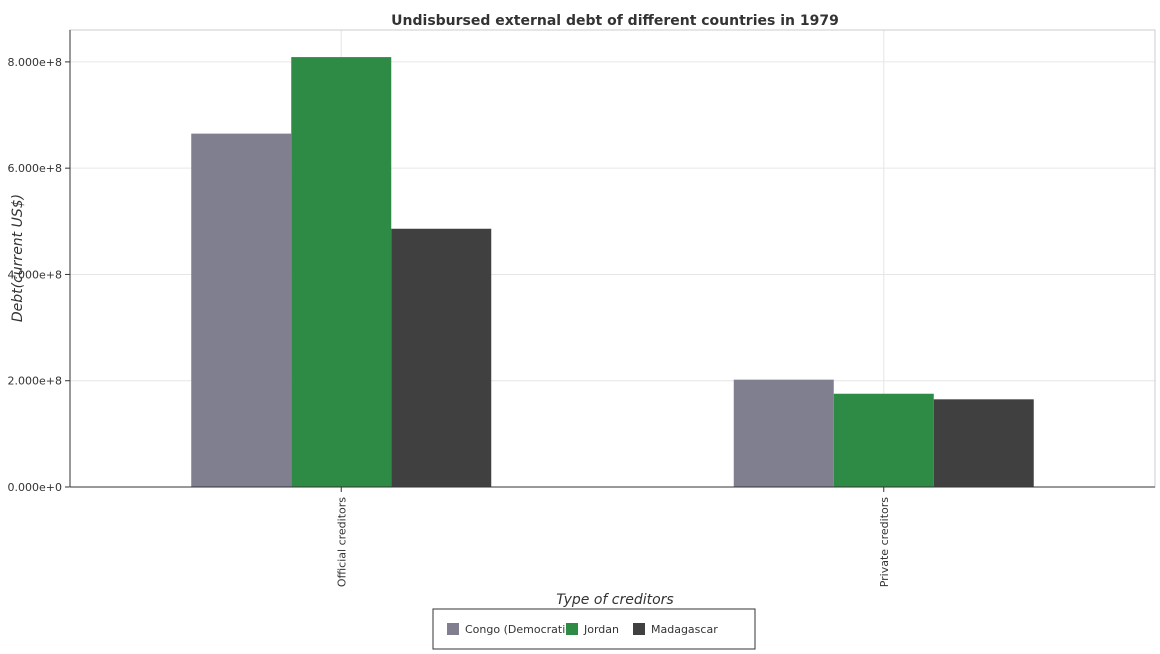  I want to click on y-tick-label: 8.000e+8, so click(35, 62).